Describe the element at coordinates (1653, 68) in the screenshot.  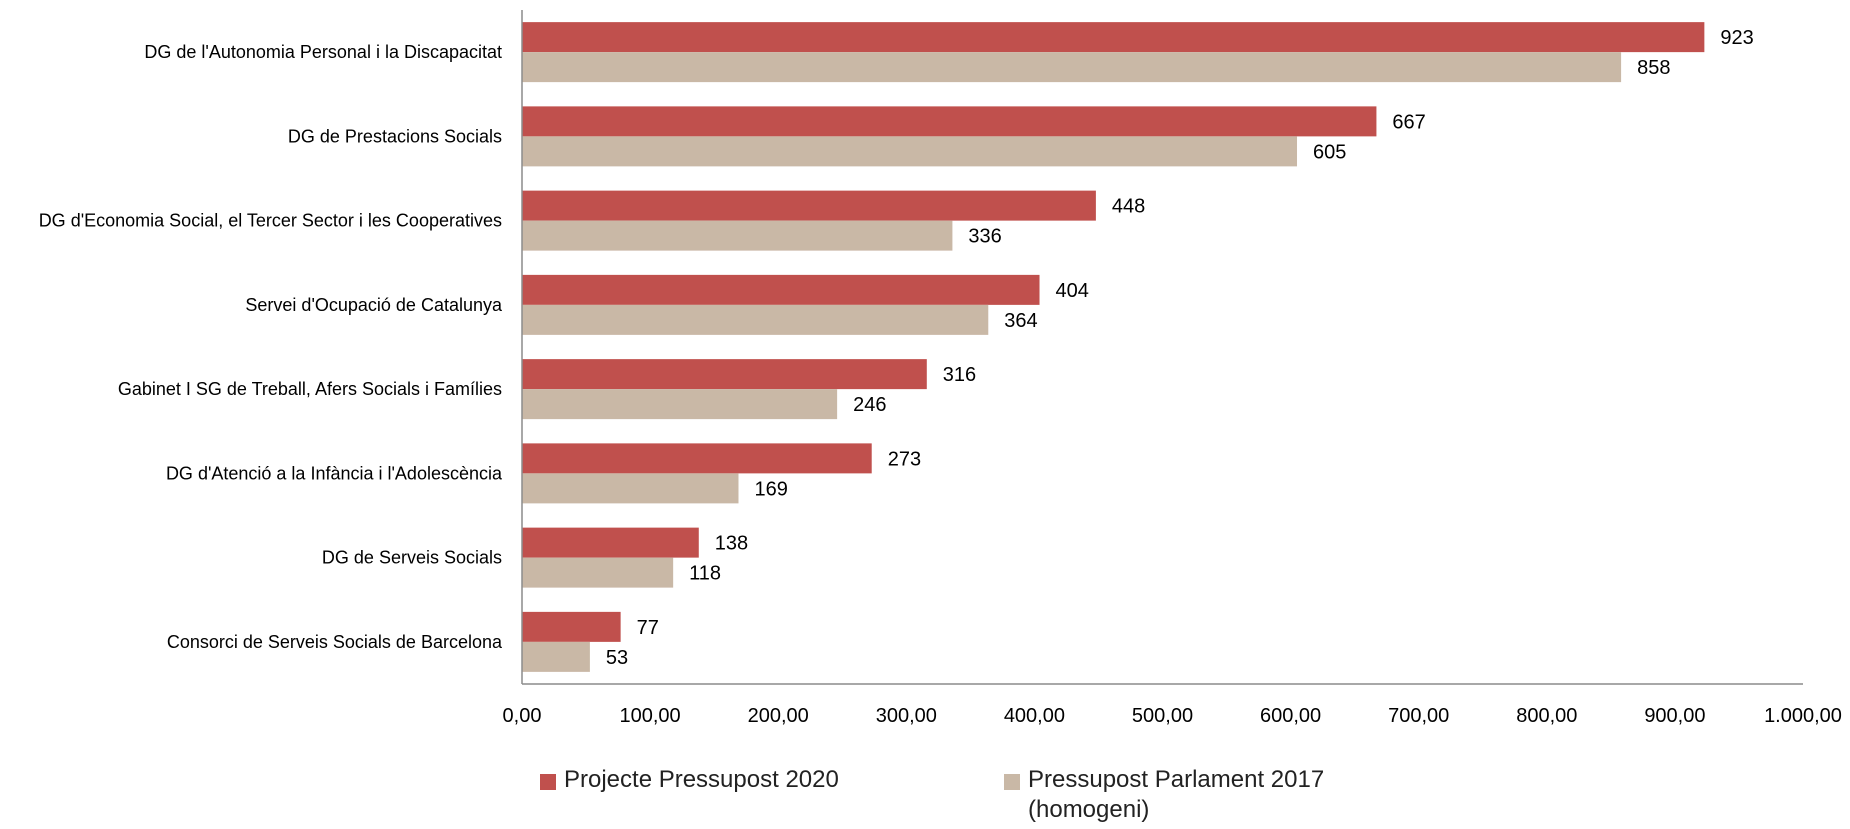
I see `data-label: 858` at that location.